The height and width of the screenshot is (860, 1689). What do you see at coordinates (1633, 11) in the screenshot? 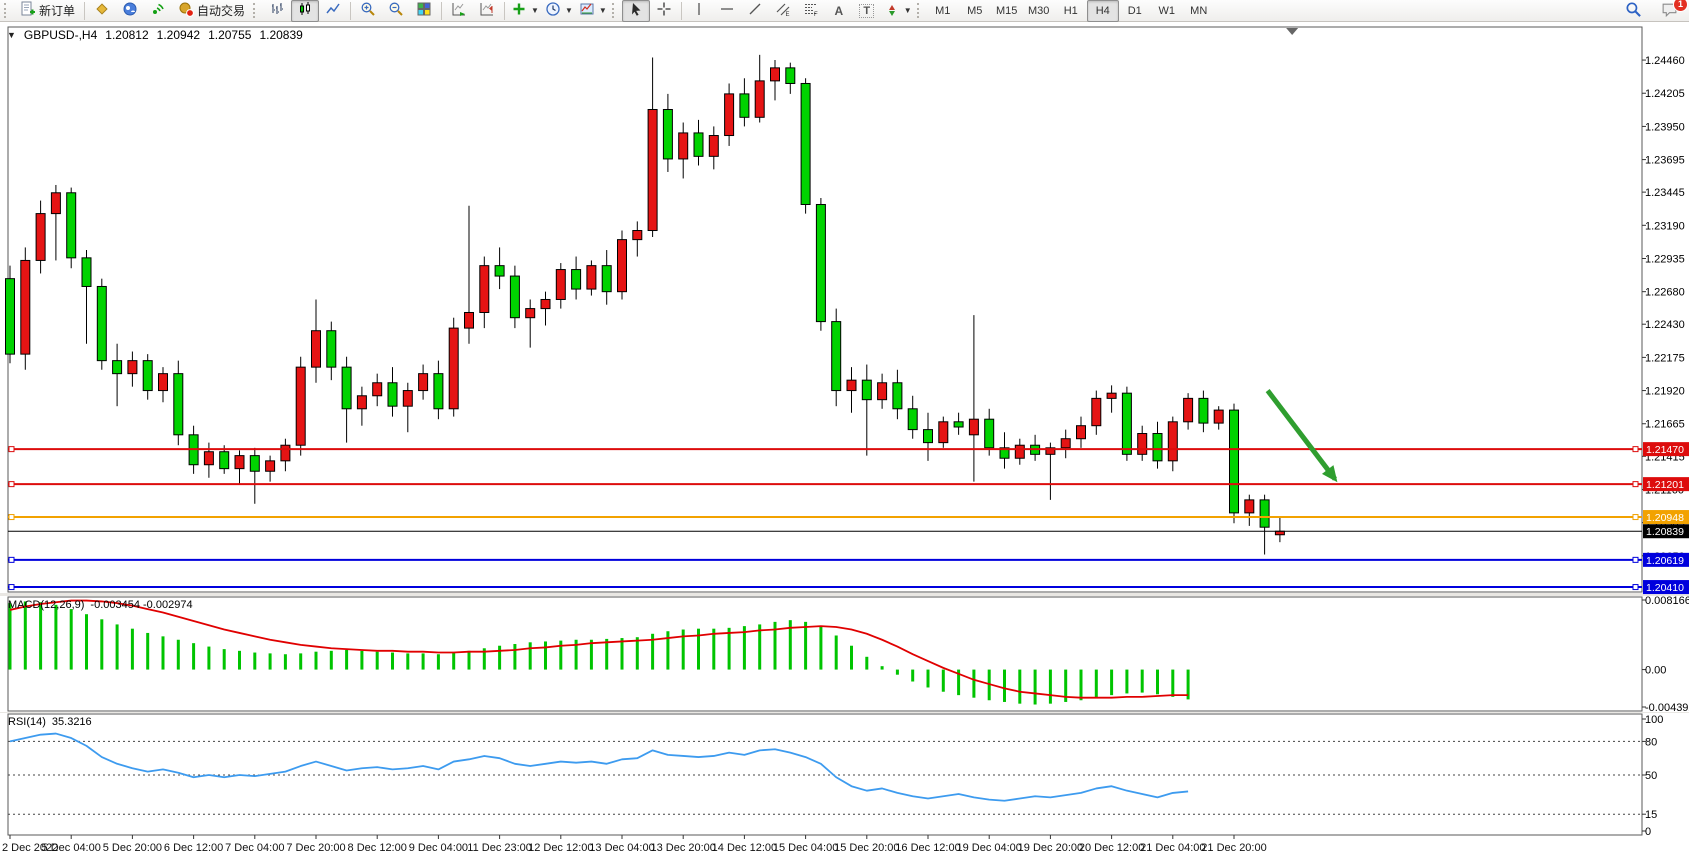
I see `search-button` at bounding box center [1633, 11].